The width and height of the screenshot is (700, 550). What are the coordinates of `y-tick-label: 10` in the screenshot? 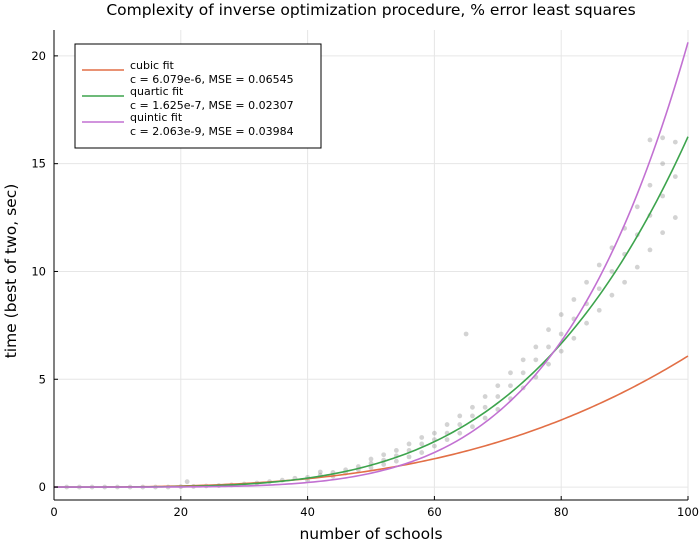 It's located at (38, 271).